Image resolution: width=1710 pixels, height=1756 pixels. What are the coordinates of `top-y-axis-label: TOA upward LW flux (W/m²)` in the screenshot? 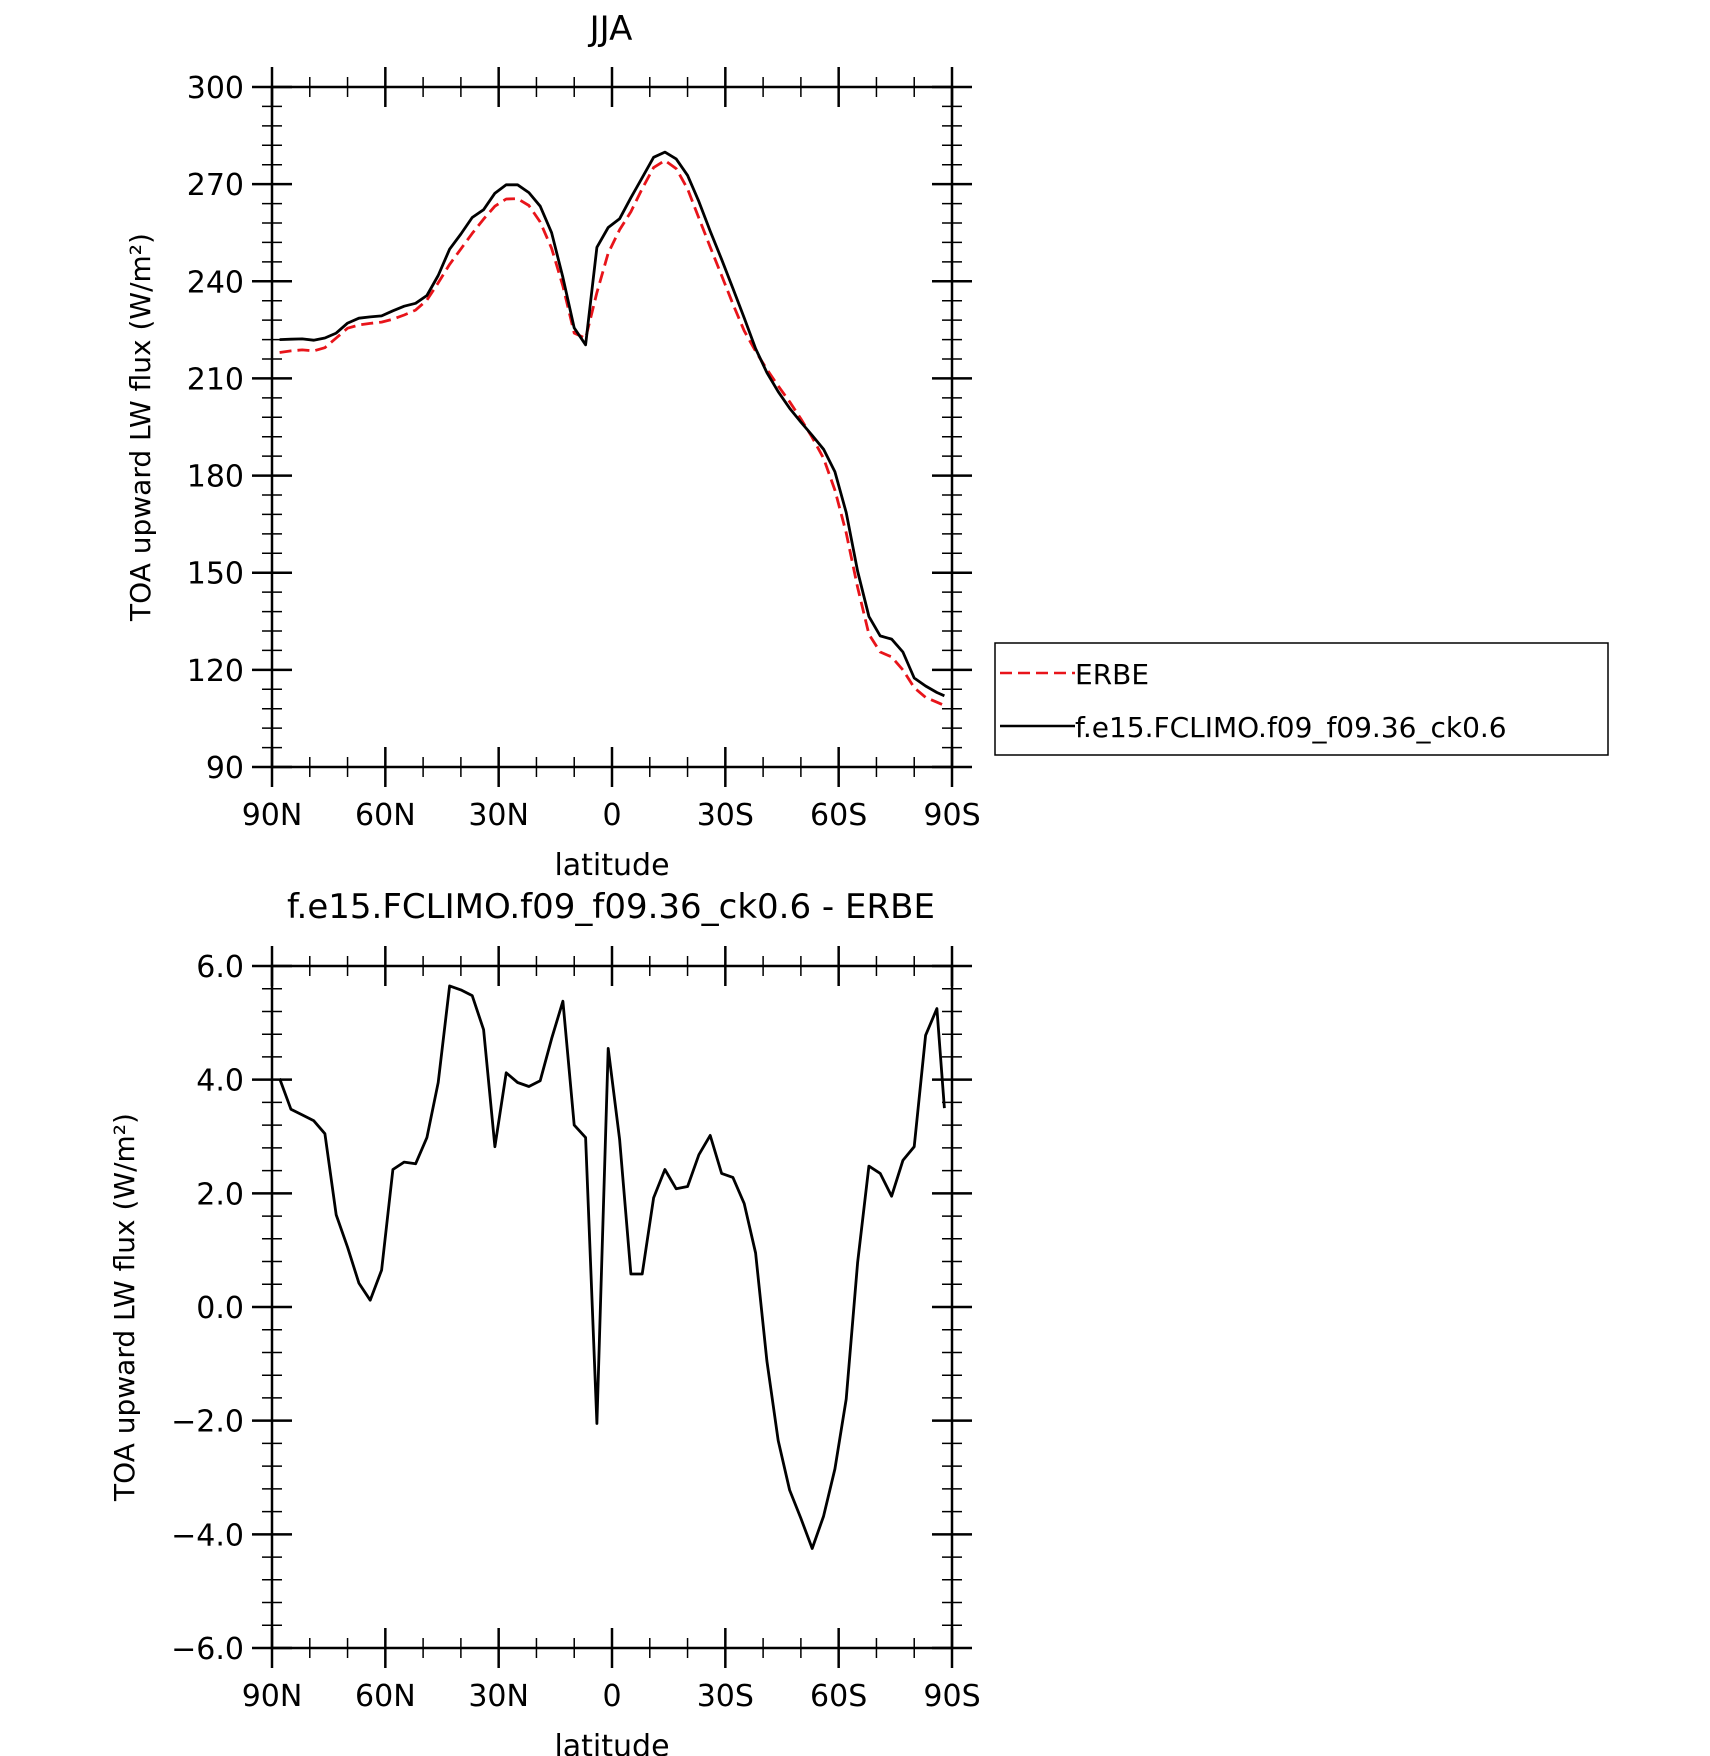 It's located at (140, 427).